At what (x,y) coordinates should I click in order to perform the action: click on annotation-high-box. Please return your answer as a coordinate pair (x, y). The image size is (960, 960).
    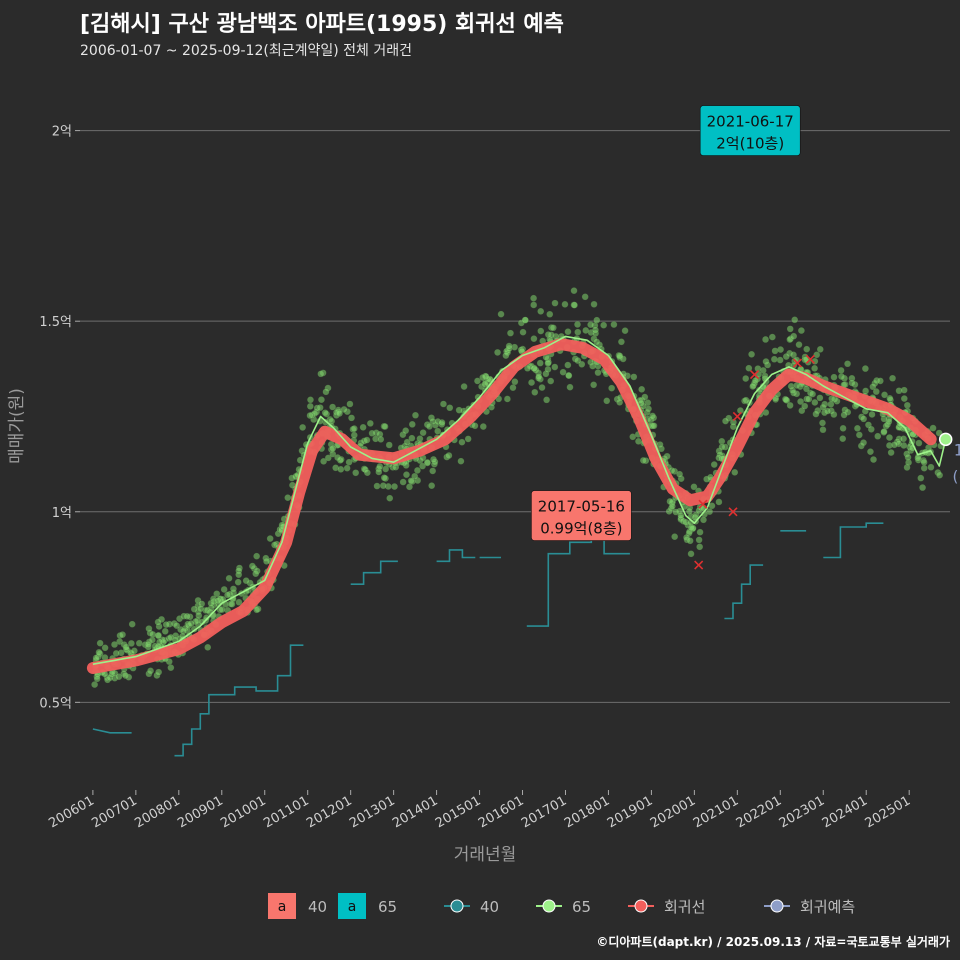
    Looking at the image, I should click on (750, 130).